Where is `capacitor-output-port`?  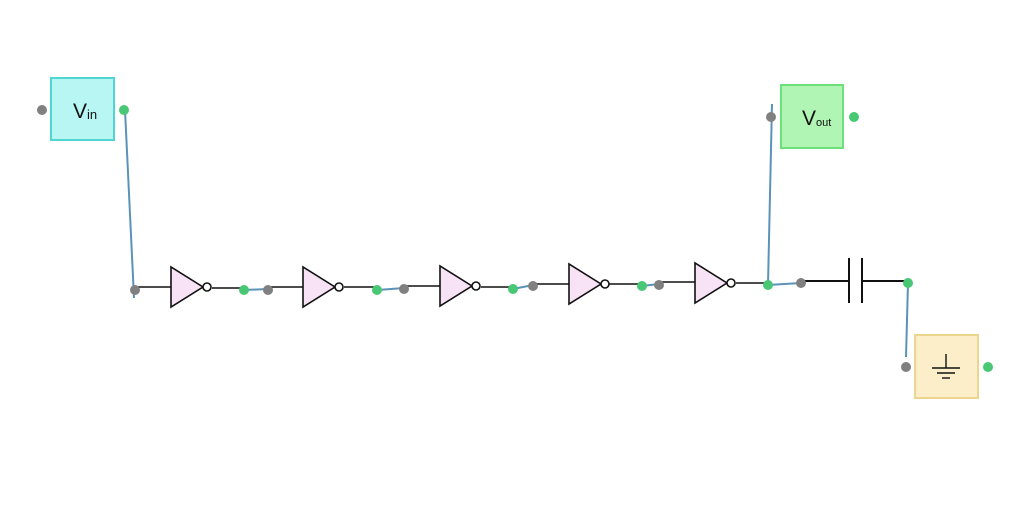
capacitor-output-port is located at coordinates (908, 283).